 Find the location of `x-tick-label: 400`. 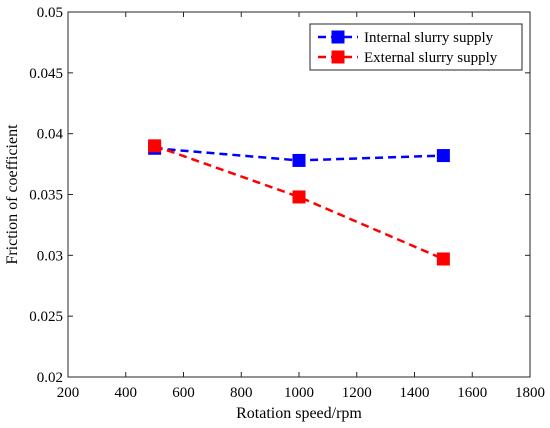

x-tick-label: 400 is located at coordinates (126, 393).